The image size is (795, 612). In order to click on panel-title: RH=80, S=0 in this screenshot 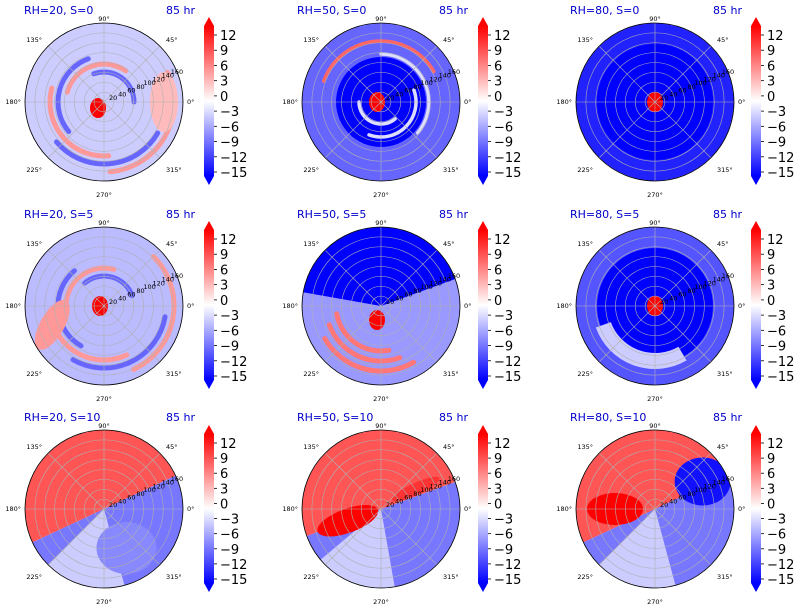, I will do `click(604, 10)`.